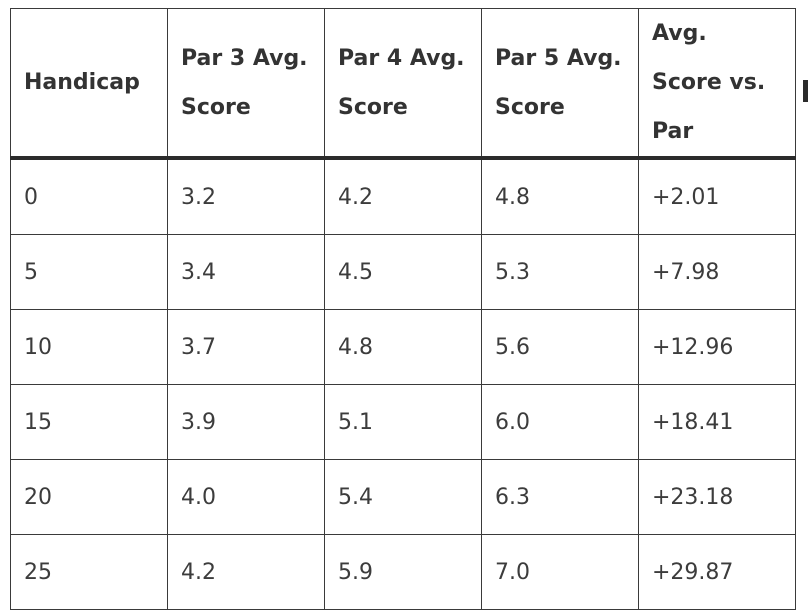 The width and height of the screenshot is (808, 610). I want to click on cell-vs-par: +2.01, so click(717, 196).